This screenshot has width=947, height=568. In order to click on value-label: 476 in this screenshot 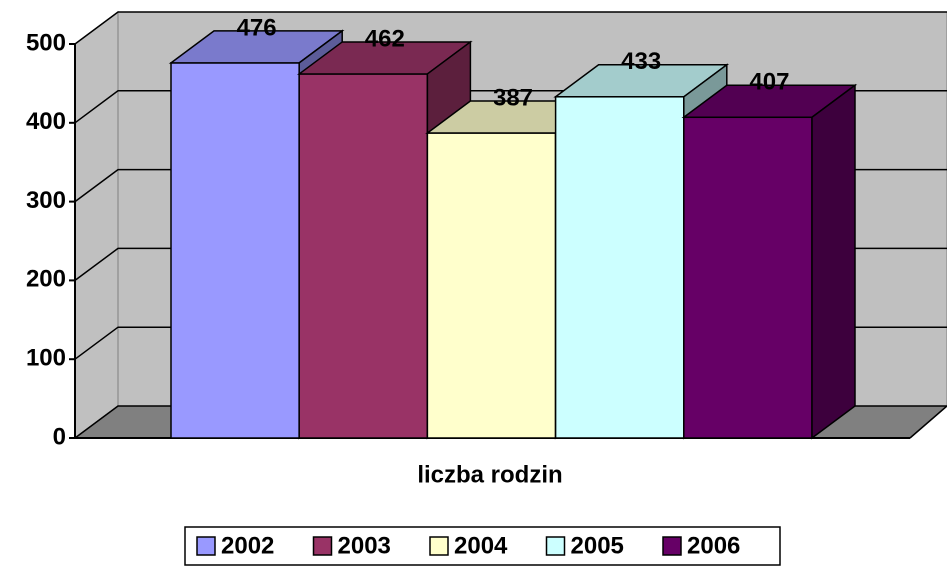, I will do `click(257, 27)`.